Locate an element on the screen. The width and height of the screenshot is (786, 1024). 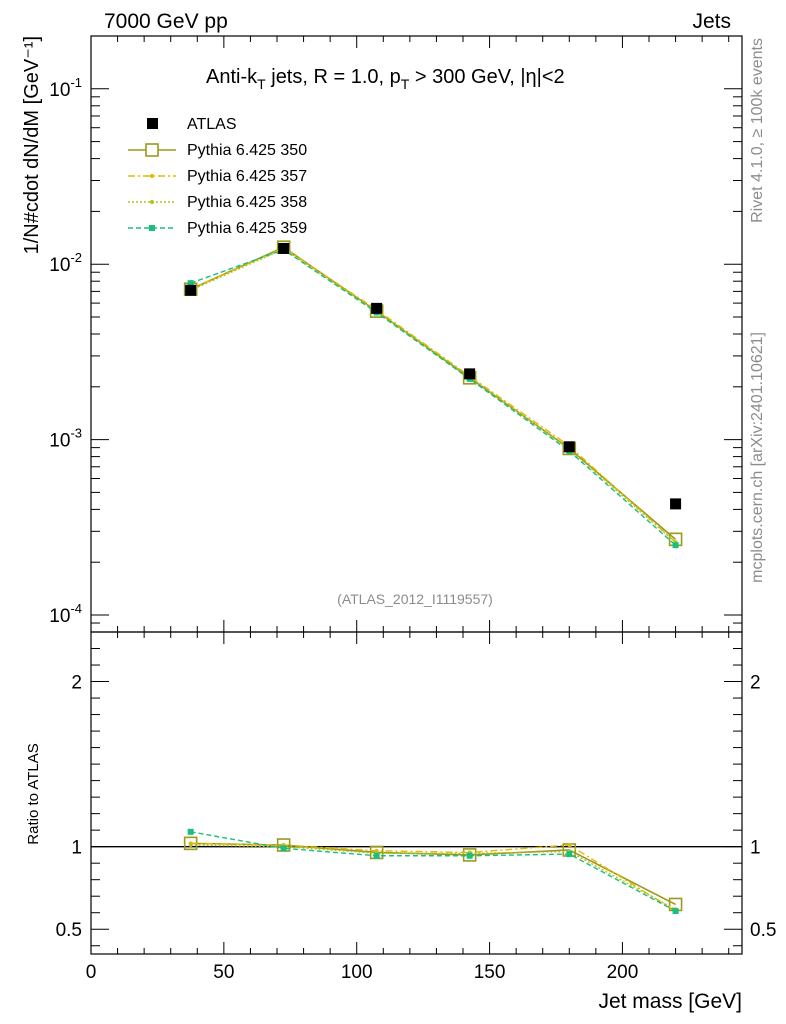
legend-entry-358: Pythia 6.425 358 is located at coordinates (217, 202).